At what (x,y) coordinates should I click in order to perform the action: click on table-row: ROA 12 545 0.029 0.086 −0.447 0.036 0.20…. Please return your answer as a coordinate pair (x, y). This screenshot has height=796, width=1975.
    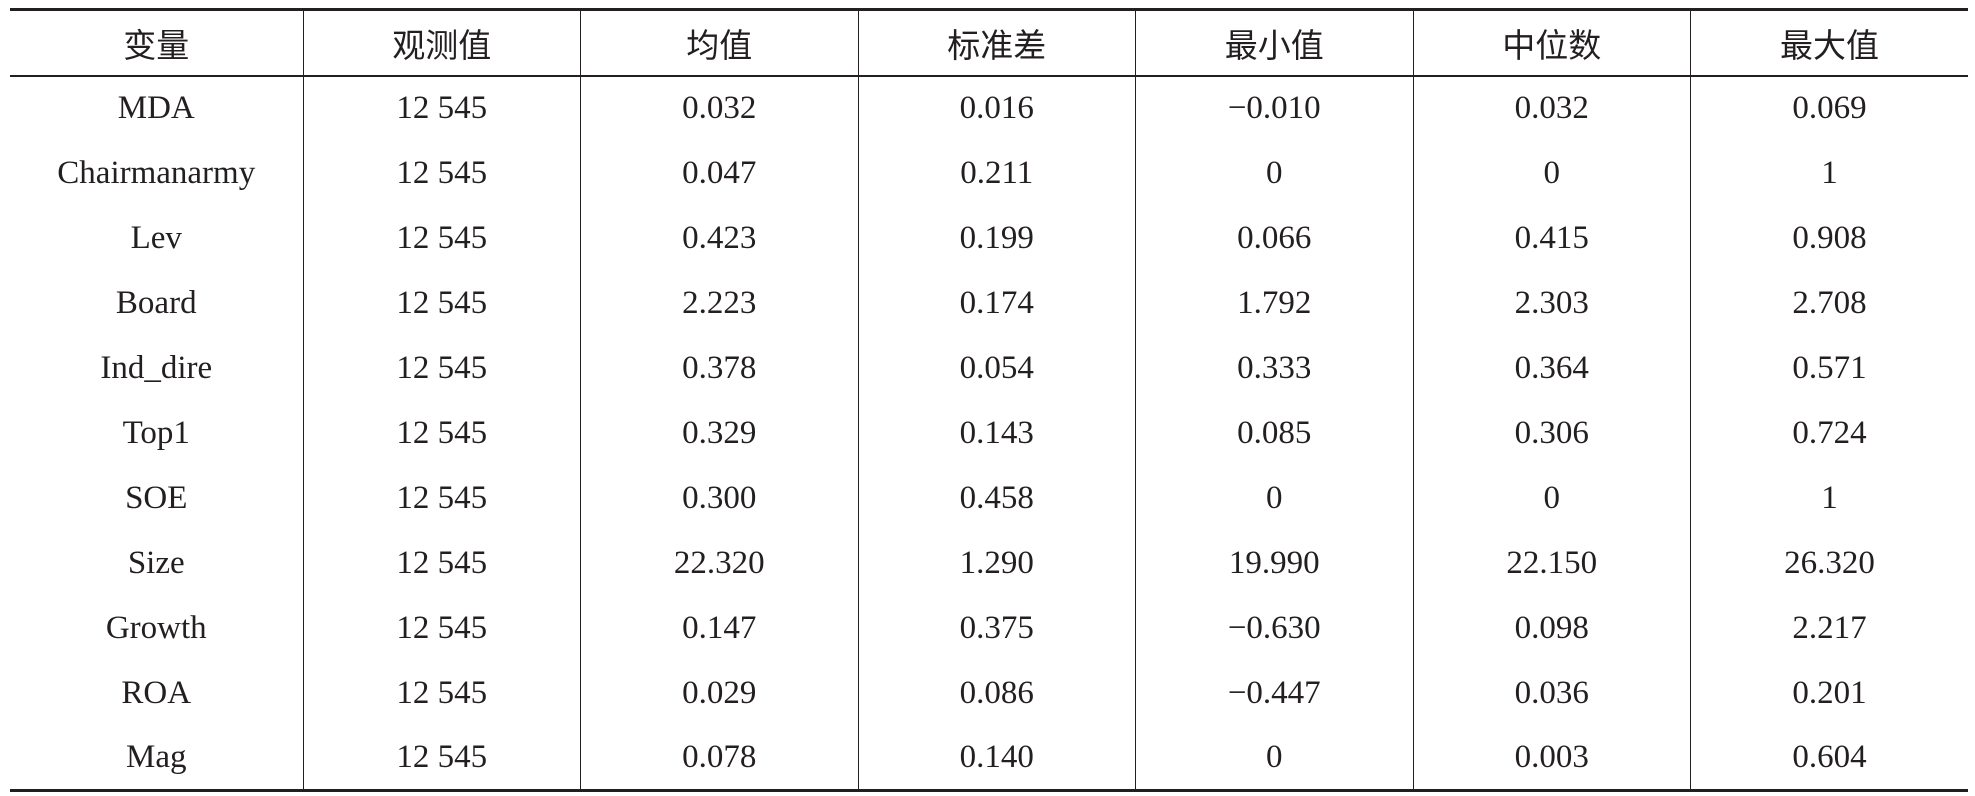
    Looking at the image, I should click on (989, 693).